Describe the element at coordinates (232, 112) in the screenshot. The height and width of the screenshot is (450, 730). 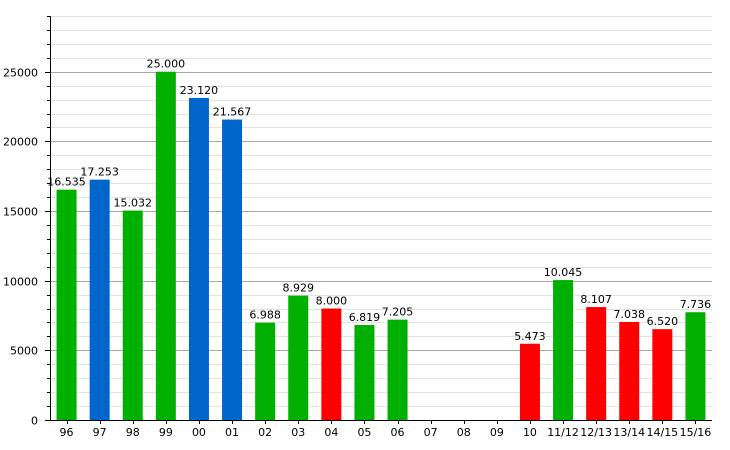
I see `bar-value-label: 21.567` at that location.